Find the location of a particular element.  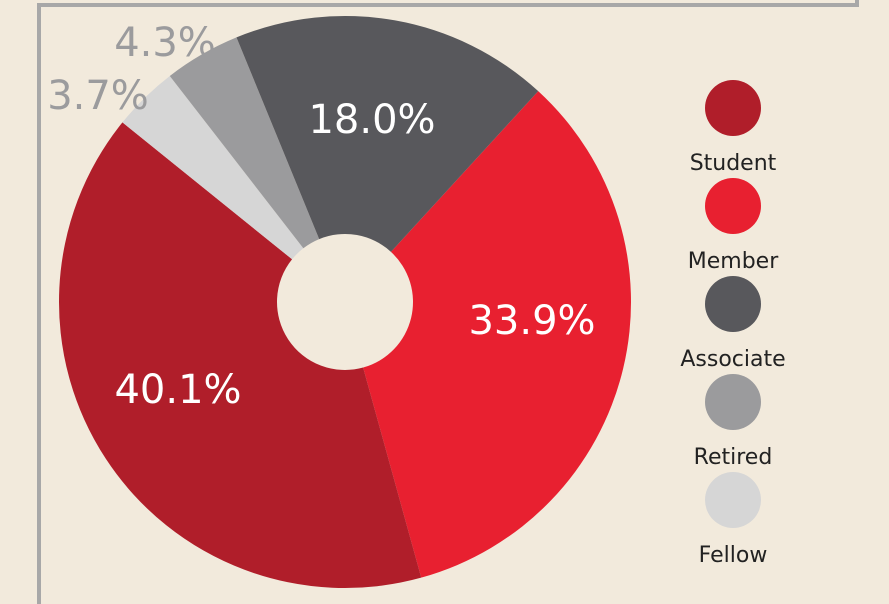

value-label: 3.7% is located at coordinates (98, 96).